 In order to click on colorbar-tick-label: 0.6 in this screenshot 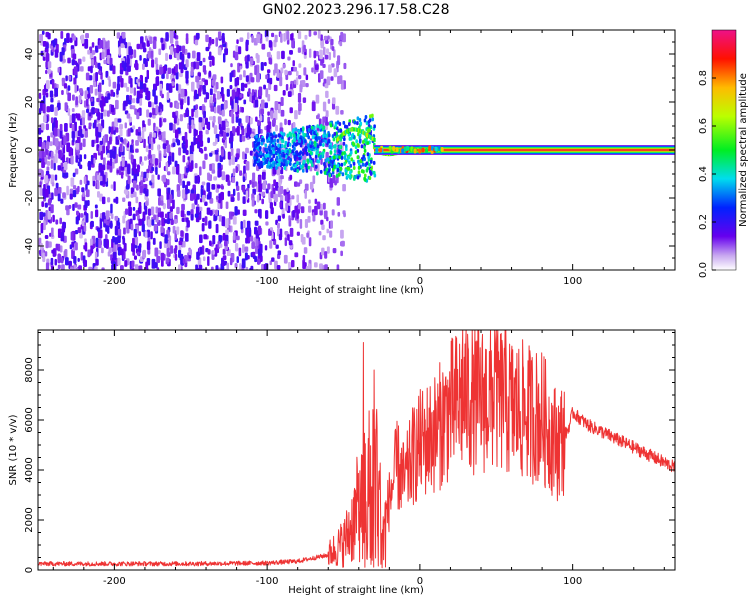, I will do `click(703, 126)`.